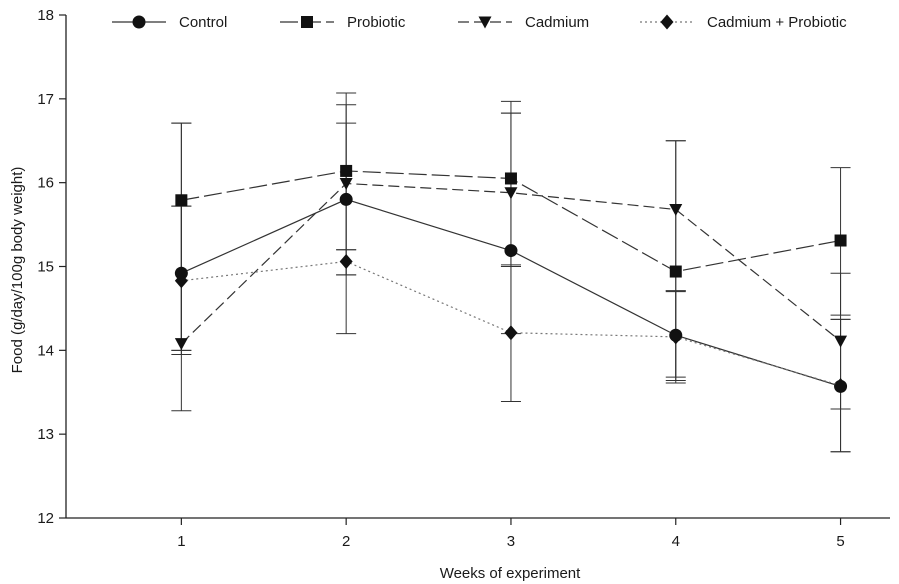 The width and height of the screenshot is (899, 584). Describe the element at coordinates (203, 22) in the screenshot. I see `legend-label: Control` at that location.